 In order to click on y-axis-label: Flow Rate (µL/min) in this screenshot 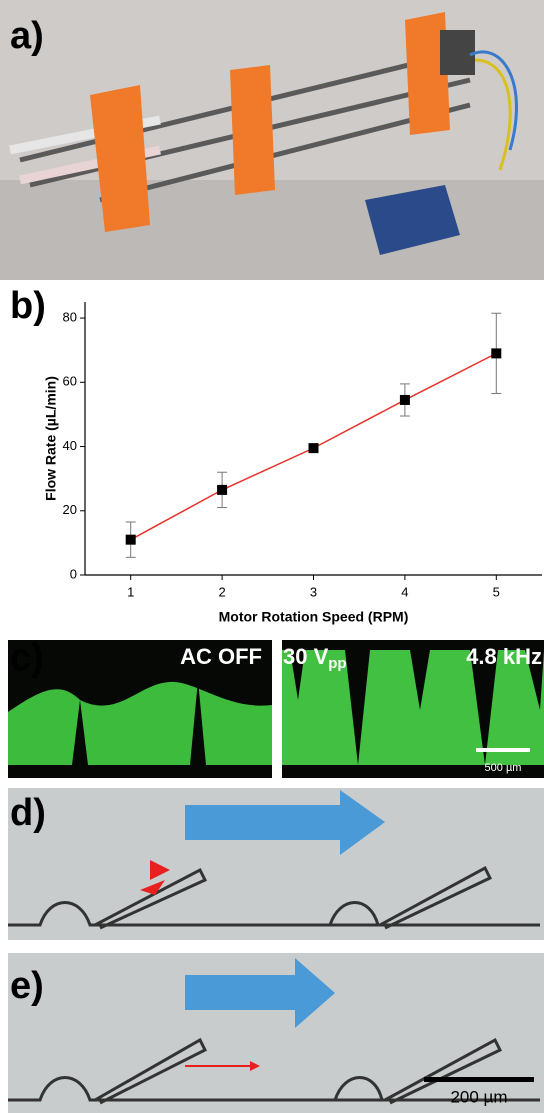, I will do `click(51, 438)`.